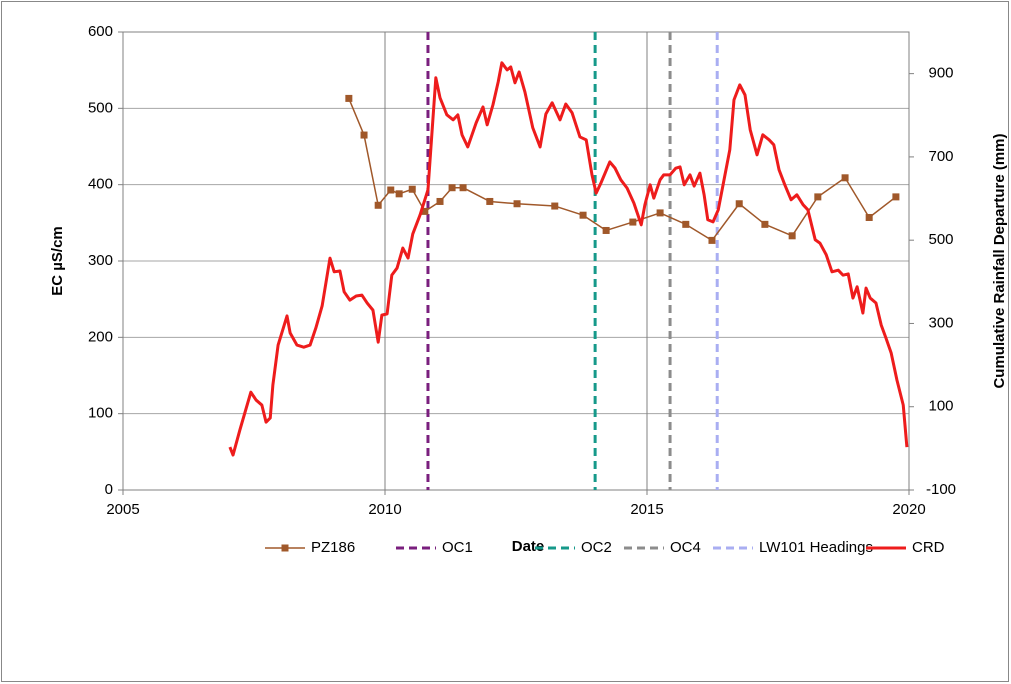 This screenshot has height=684, width=1011. What do you see at coordinates (100, 107) in the screenshot?
I see `y-tick-label: 500` at bounding box center [100, 107].